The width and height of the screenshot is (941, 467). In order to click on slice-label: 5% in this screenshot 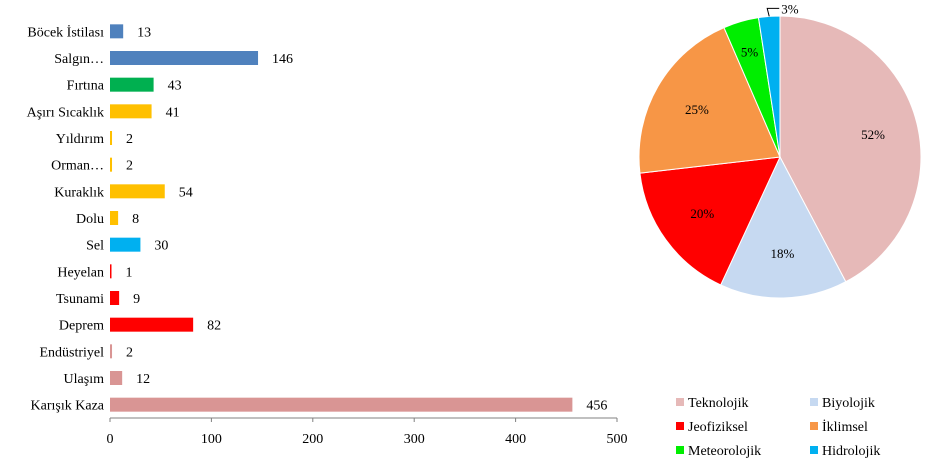, I will do `click(750, 51)`.